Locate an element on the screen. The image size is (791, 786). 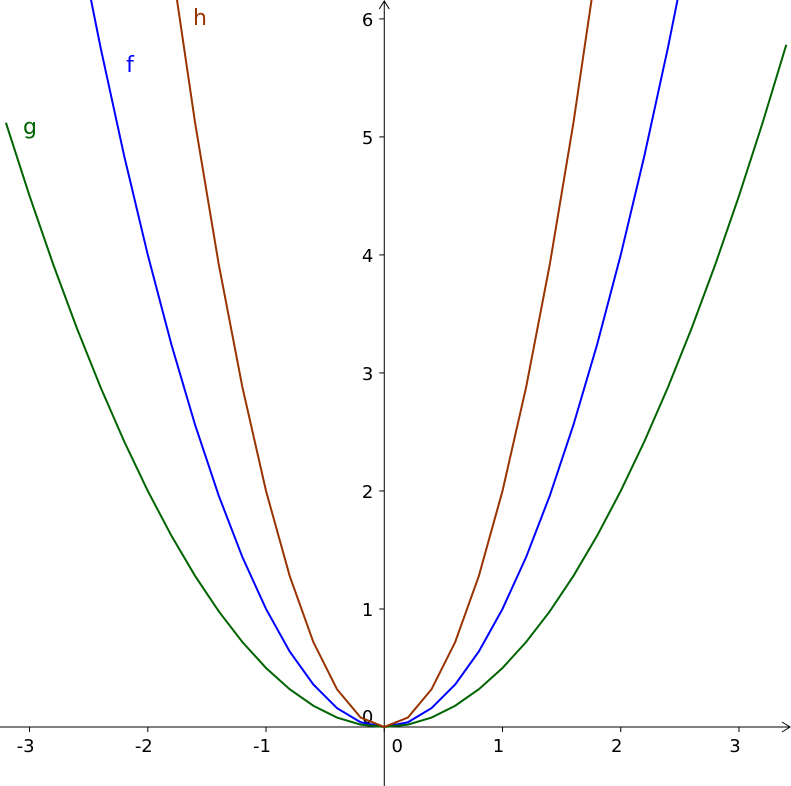
x-axis-arrow is located at coordinates (786, 727).